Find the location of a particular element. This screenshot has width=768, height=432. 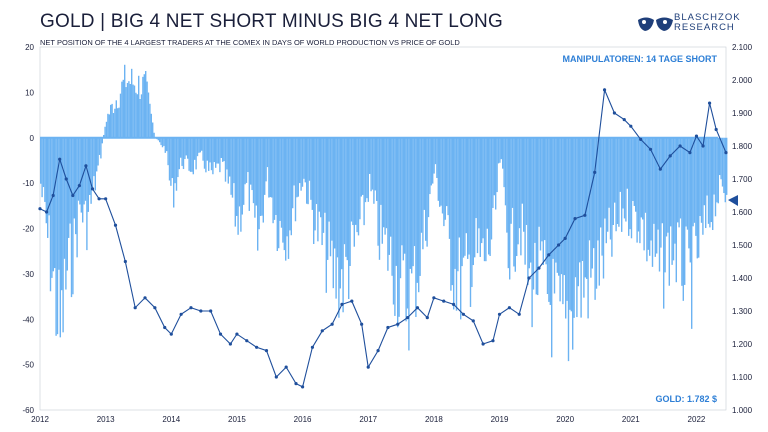

left-tick-label: -40 is located at coordinates (28, 319).